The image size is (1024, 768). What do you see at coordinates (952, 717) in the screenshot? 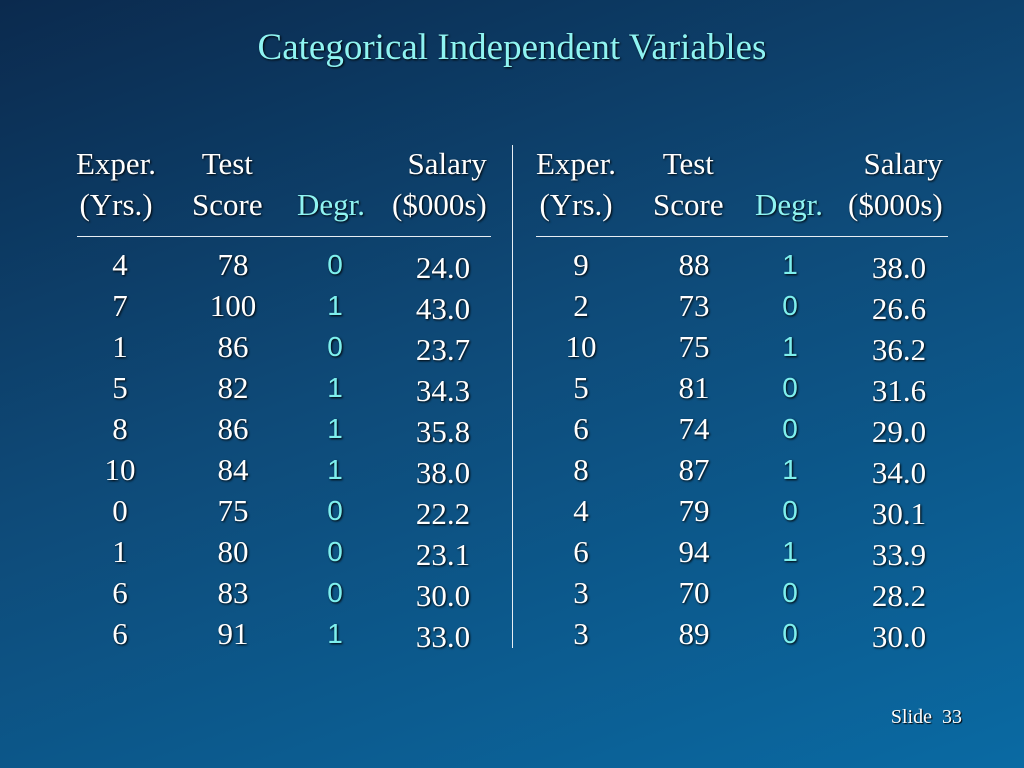
I see `slide-number-value: 33` at bounding box center [952, 717].